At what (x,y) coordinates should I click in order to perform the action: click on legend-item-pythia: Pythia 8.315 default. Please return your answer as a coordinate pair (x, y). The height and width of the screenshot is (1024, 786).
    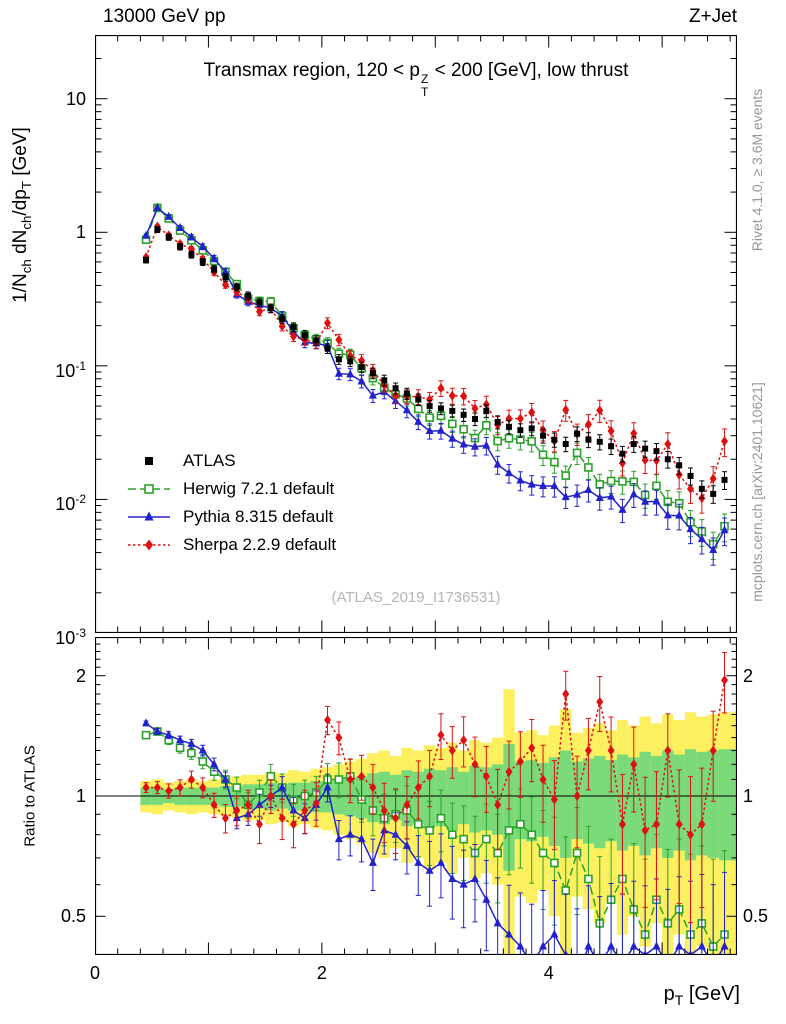
    Looking at the image, I should click on (231, 516).